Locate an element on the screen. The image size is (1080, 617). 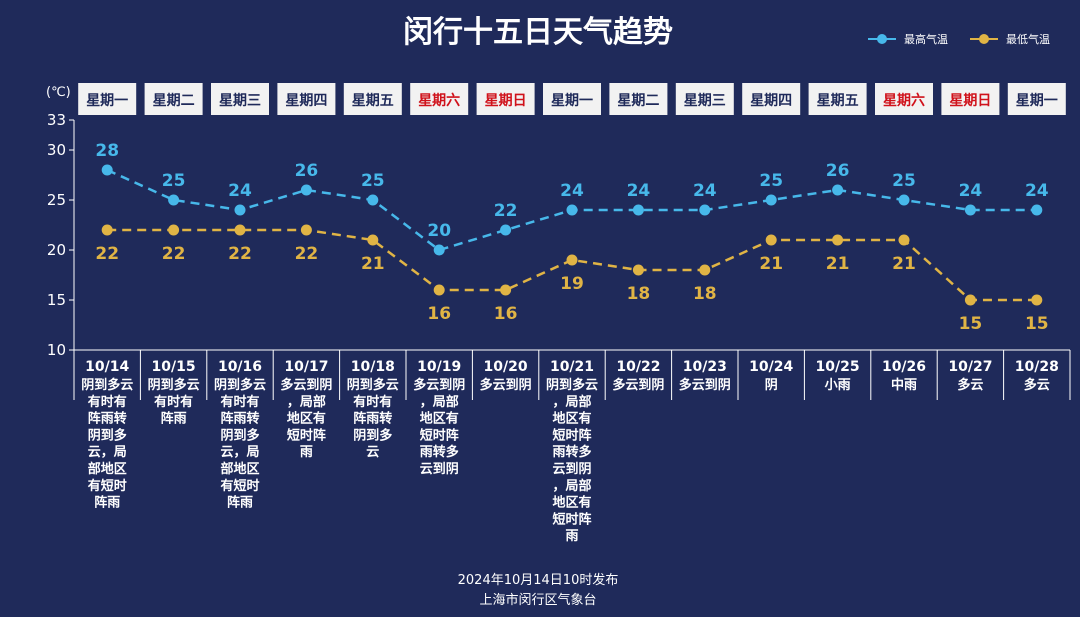
weekday-label: 星期四 is located at coordinates (306, 101).